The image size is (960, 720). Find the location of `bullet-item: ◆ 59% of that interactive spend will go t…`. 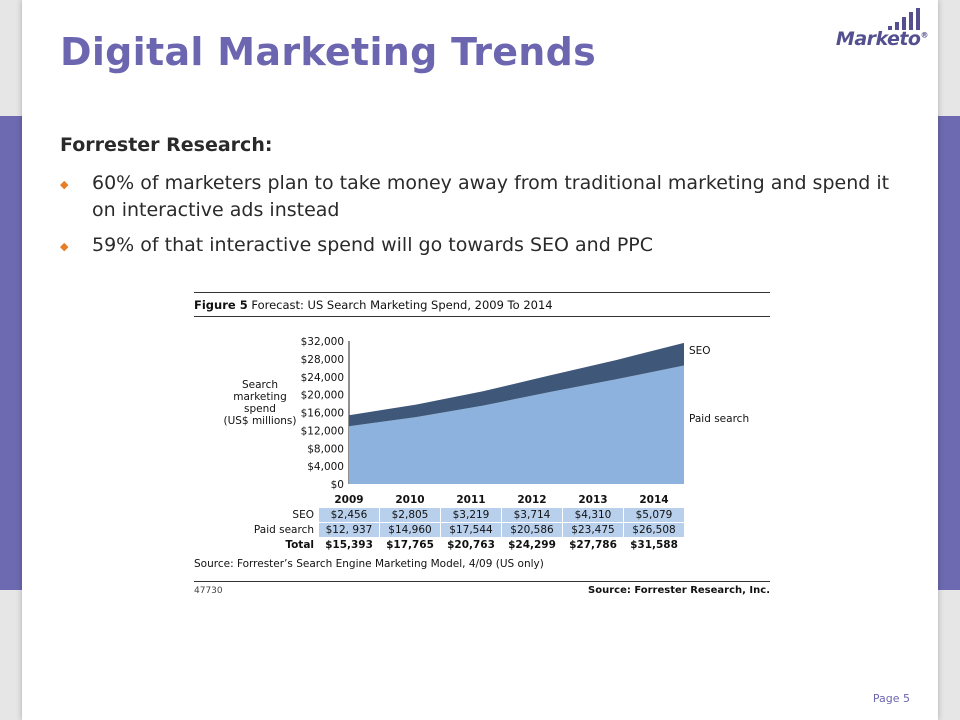

bullet-item: ◆ 59% of that interactive spend will go t… is located at coordinates (480, 245).